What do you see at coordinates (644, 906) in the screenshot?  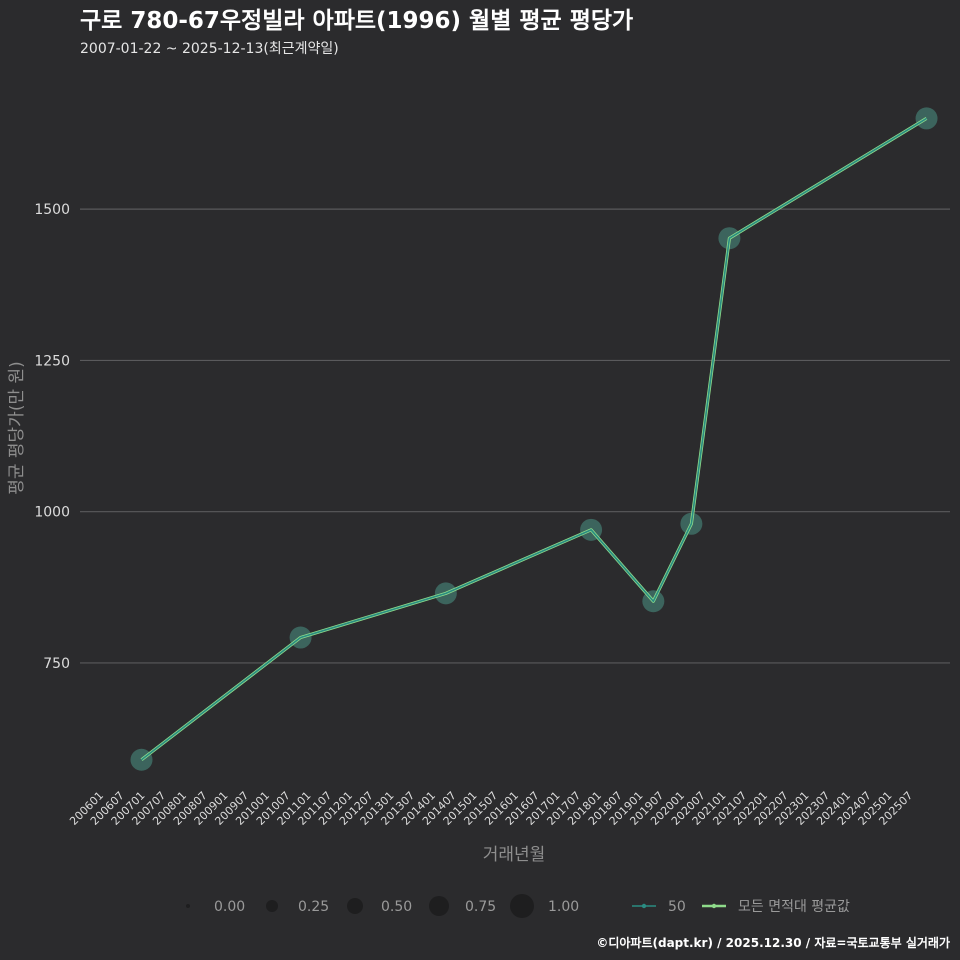 I see `legend-swatch-50-dot` at bounding box center [644, 906].